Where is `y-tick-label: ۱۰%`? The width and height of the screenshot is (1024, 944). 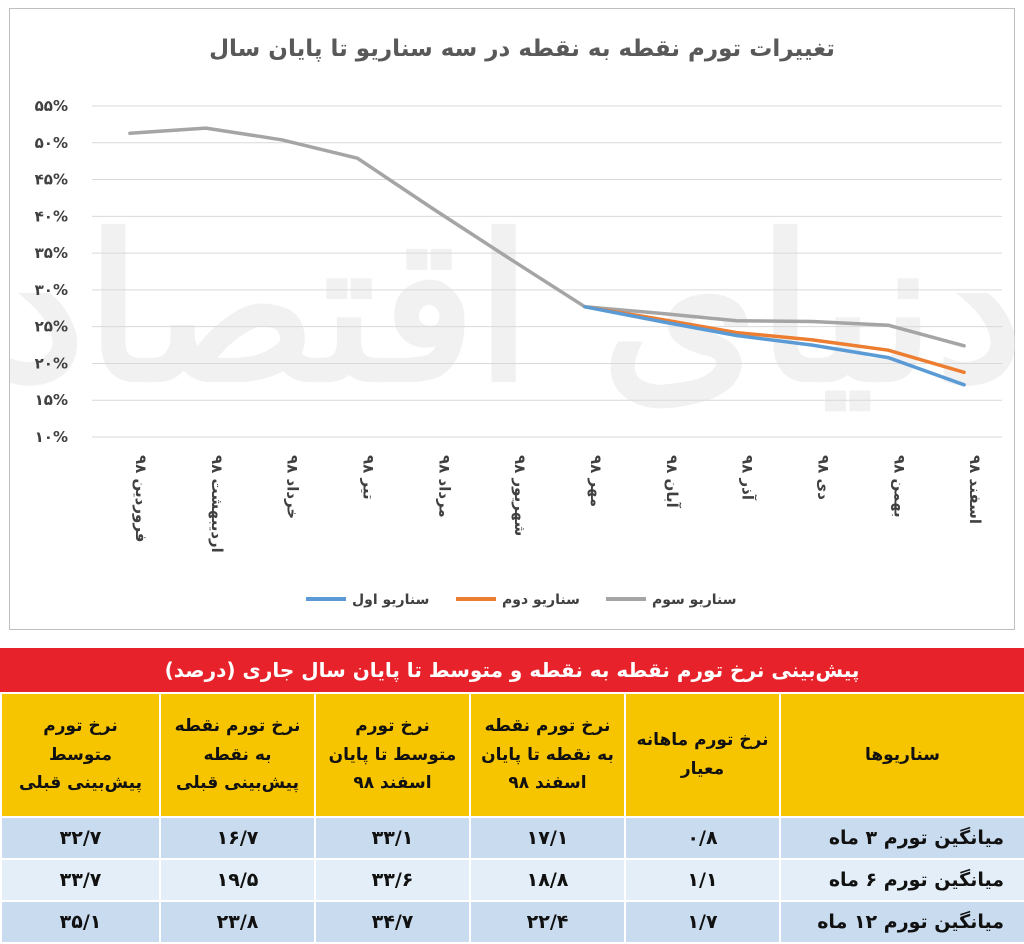
y-tick-label: ۱۰% is located at coordinates (51, 437).